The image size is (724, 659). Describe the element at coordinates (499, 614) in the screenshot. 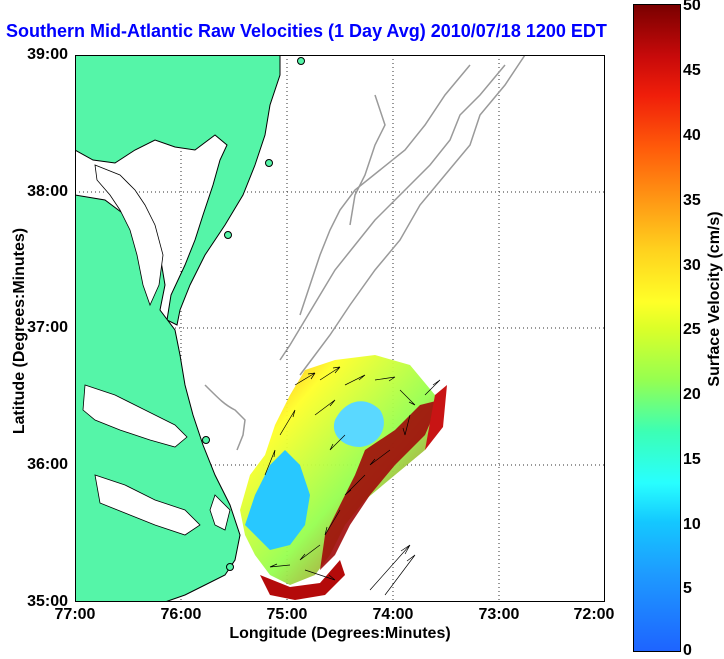

I see `x-tick-label: 73:00` at that location.